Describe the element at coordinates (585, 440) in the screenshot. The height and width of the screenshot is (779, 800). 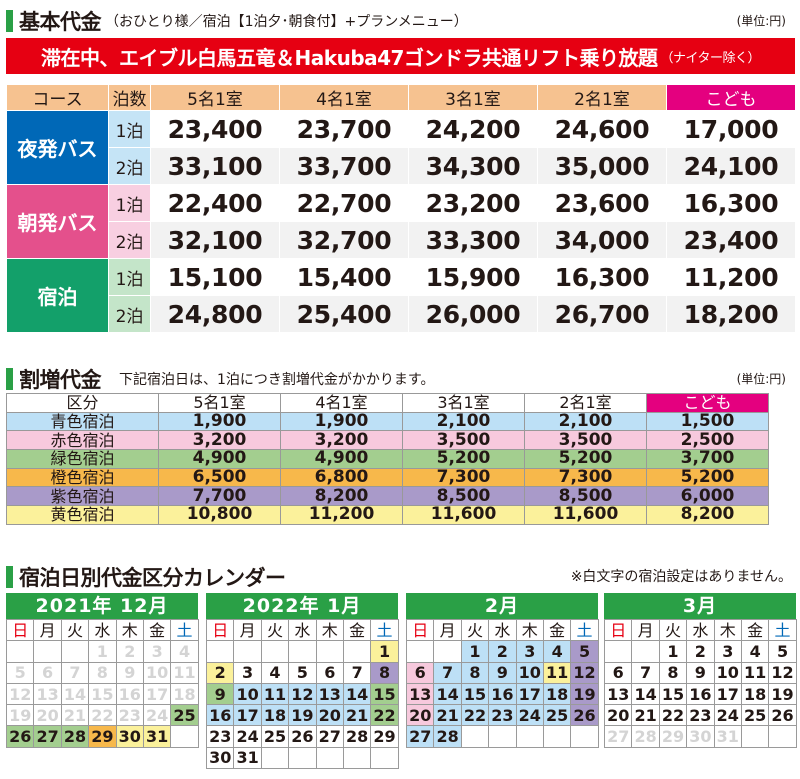
I see `surcharge-cell: 3,500` at that location.